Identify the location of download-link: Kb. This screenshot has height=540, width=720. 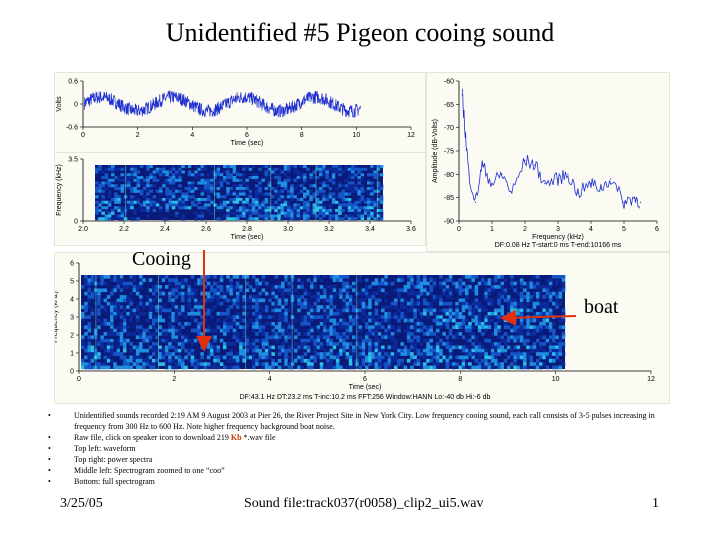
(236, 437).